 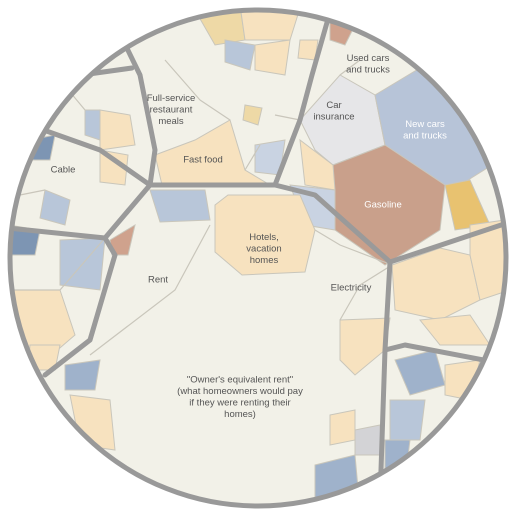 What do you see at coordinates (368, 58) in the screenshot?
I see `region-label: Used cars` at bounding box center [368, 58].